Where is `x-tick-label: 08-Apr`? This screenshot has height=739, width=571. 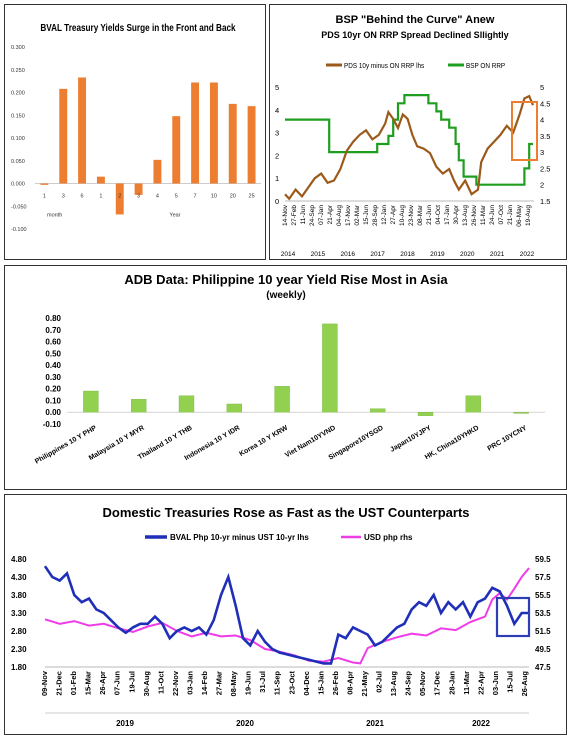 x-tick-label: 08-Apr is located at coordinates (349, 683).